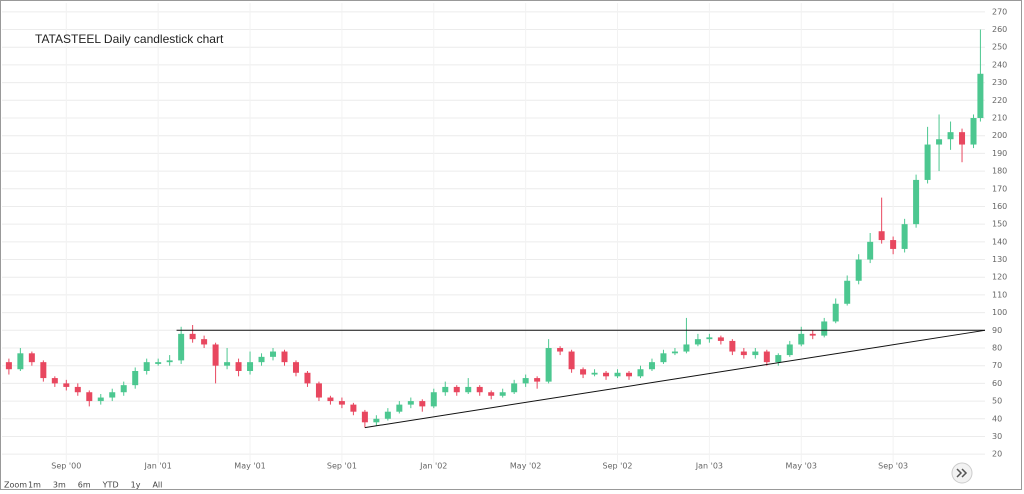  Describe the element at coordinates (999, 294) in the screenshot. I see `y-tick-label: 110` at that location.